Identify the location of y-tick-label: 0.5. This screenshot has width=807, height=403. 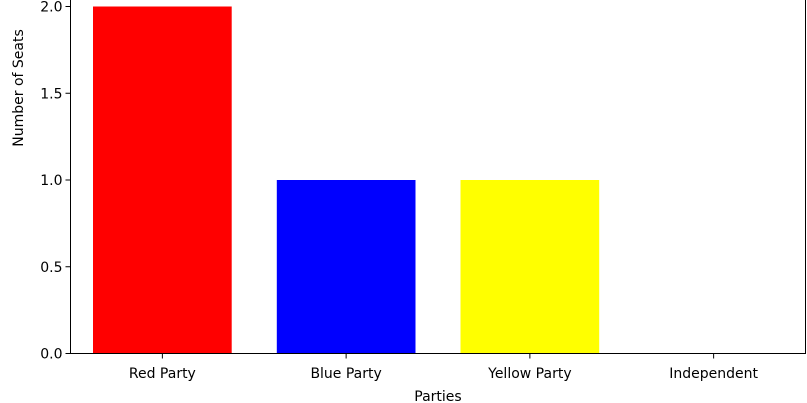
(51, 268).